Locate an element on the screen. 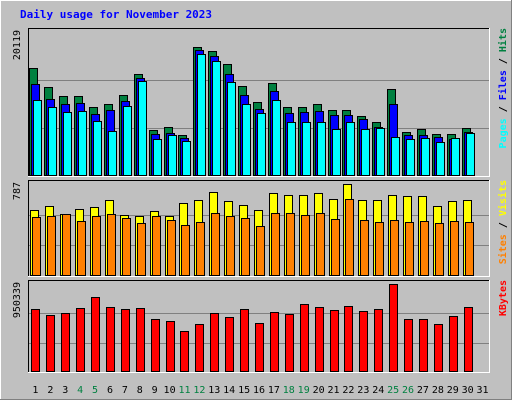  y-axis-label: Pages / Files / Hits is located at coordinates (503, 88).